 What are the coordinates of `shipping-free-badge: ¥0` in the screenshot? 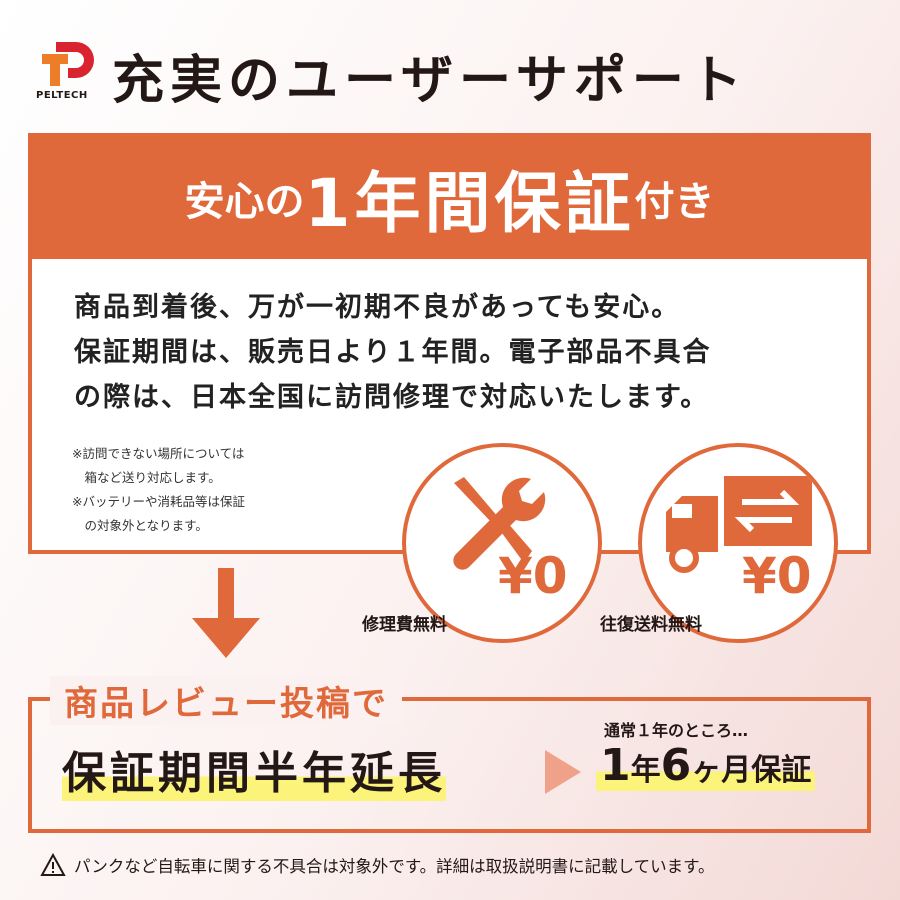 It's located at (738, 543).